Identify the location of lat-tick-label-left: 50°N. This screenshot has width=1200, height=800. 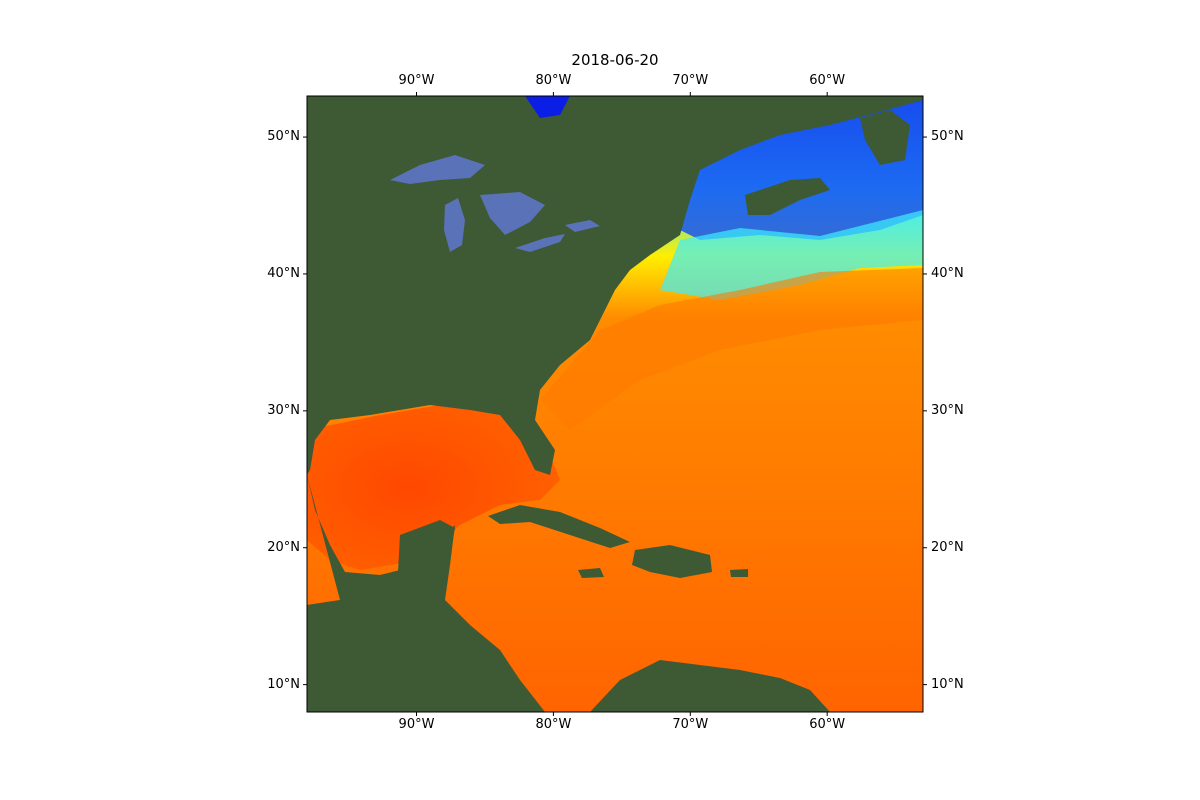
(283, 137).